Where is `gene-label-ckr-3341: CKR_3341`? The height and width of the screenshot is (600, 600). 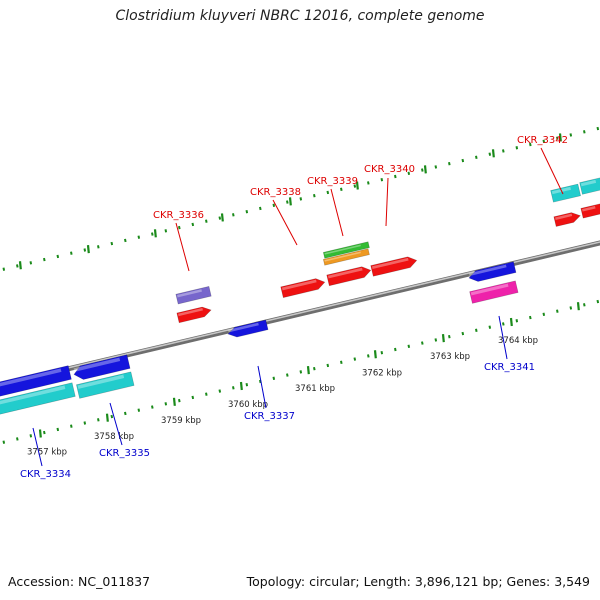
gene-label-ckr-3341: CKR_3341 is located at coordinates (509, 367).